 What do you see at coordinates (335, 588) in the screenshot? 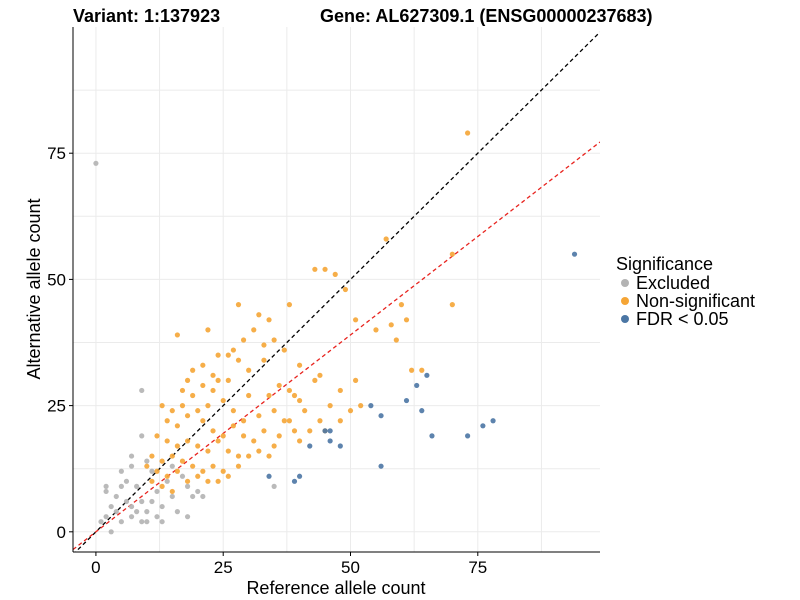
I see `x-axis-title: Reference allele count` at bounding box center [335, 588].